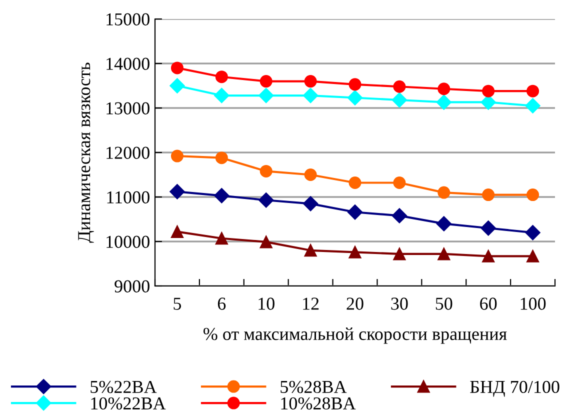 The image size is (572, 415). Describe the element at coordinates (313, 387) in the screenshot. I see `legend-label: 5%28BA` at that location.